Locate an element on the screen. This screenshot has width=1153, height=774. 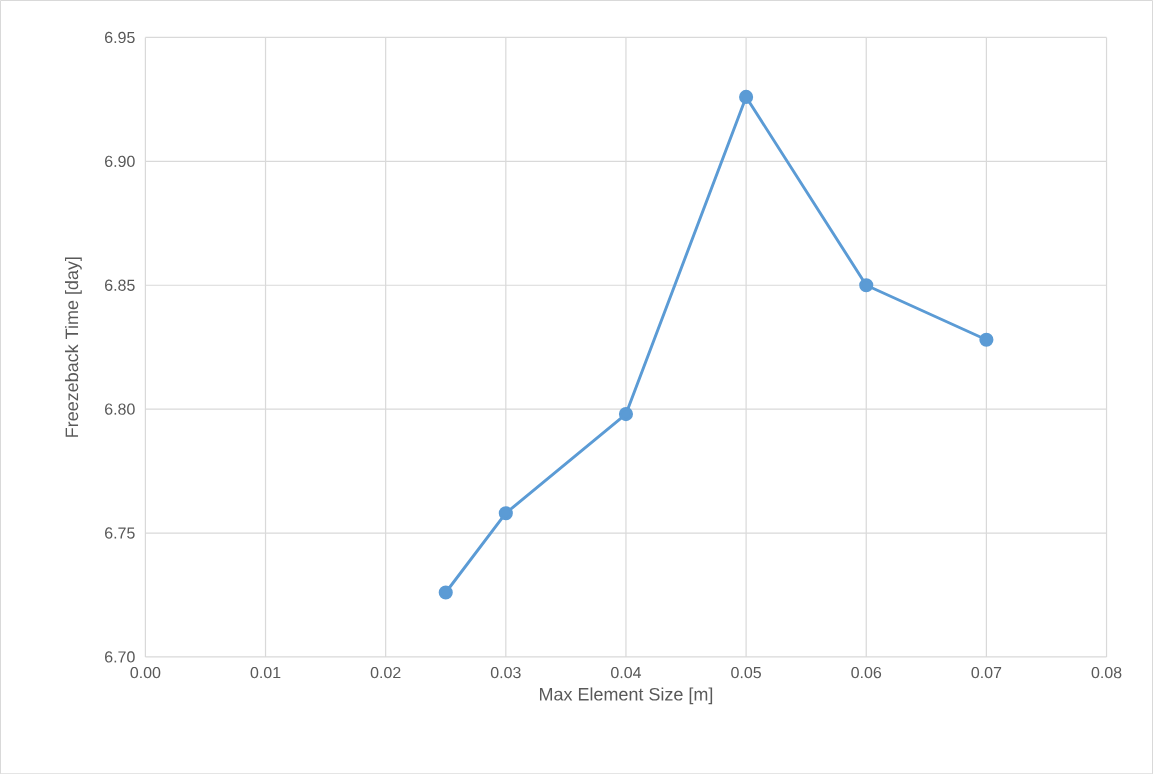
x-axis-title: Max Element Size [m] is located at coordinates (626, 696).